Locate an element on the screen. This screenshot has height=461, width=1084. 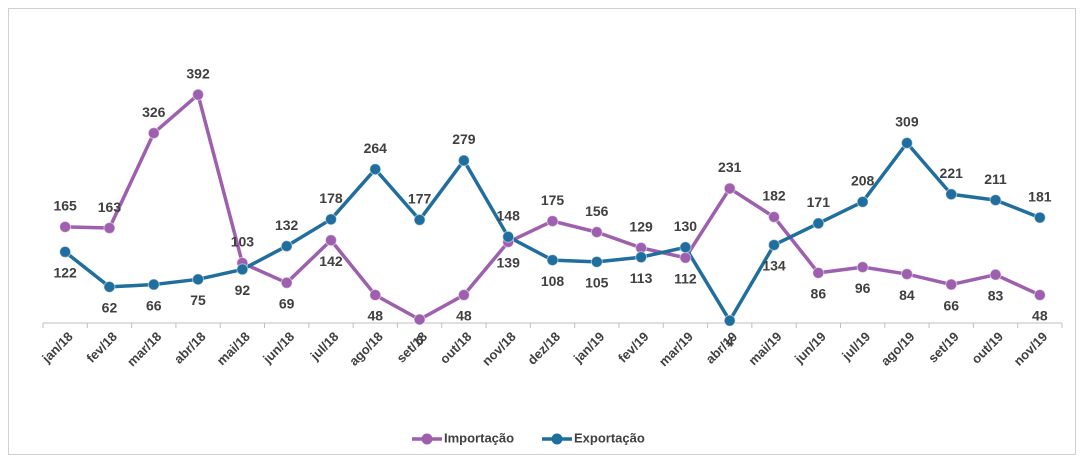
data-label: 6 is located at coordinates (420, 340).